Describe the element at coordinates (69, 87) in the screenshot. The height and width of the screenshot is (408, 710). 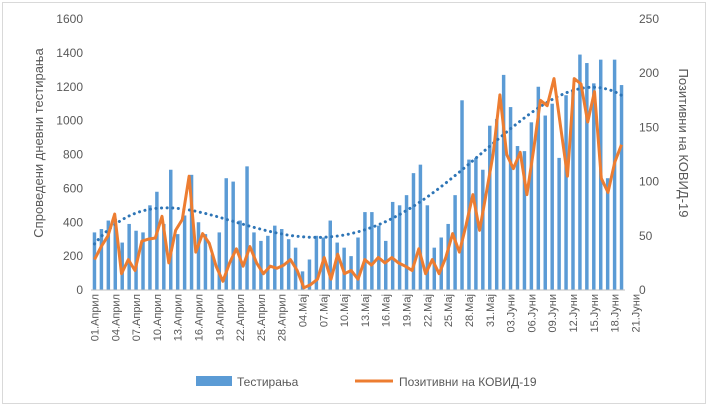
I see `y-tick-label: 1200` at that location.